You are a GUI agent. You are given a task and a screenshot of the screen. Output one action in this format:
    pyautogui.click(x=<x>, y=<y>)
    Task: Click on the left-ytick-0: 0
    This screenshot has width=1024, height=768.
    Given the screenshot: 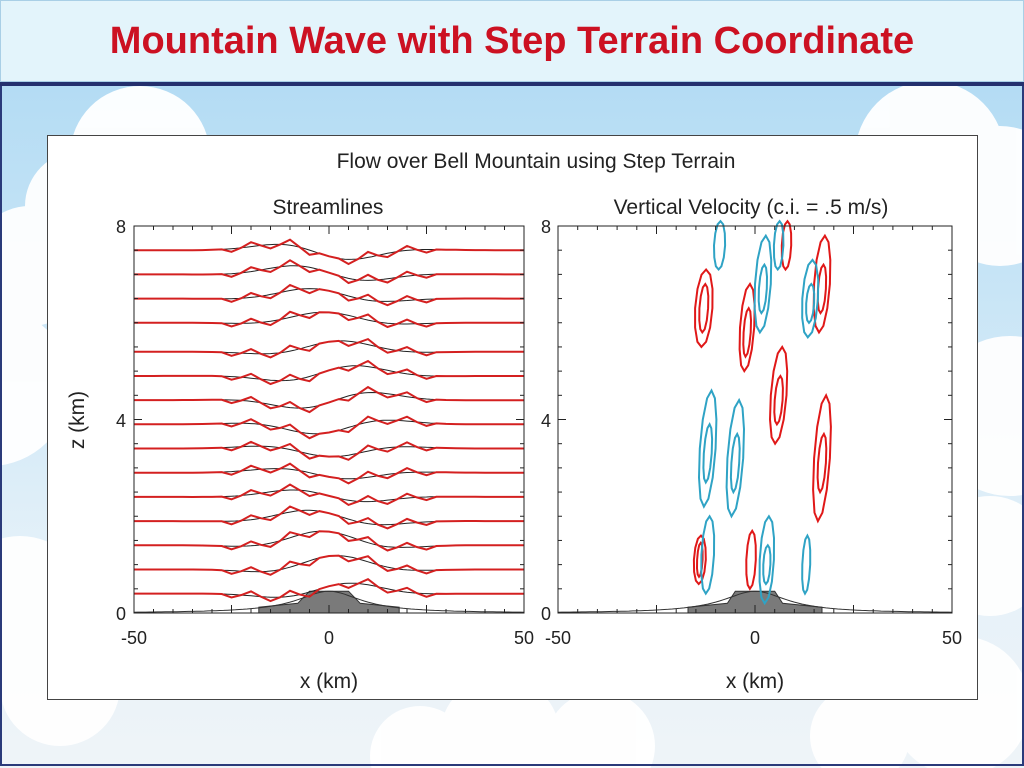 What is the action you would take?
    pyautogui.click(x=121, y=614)
    